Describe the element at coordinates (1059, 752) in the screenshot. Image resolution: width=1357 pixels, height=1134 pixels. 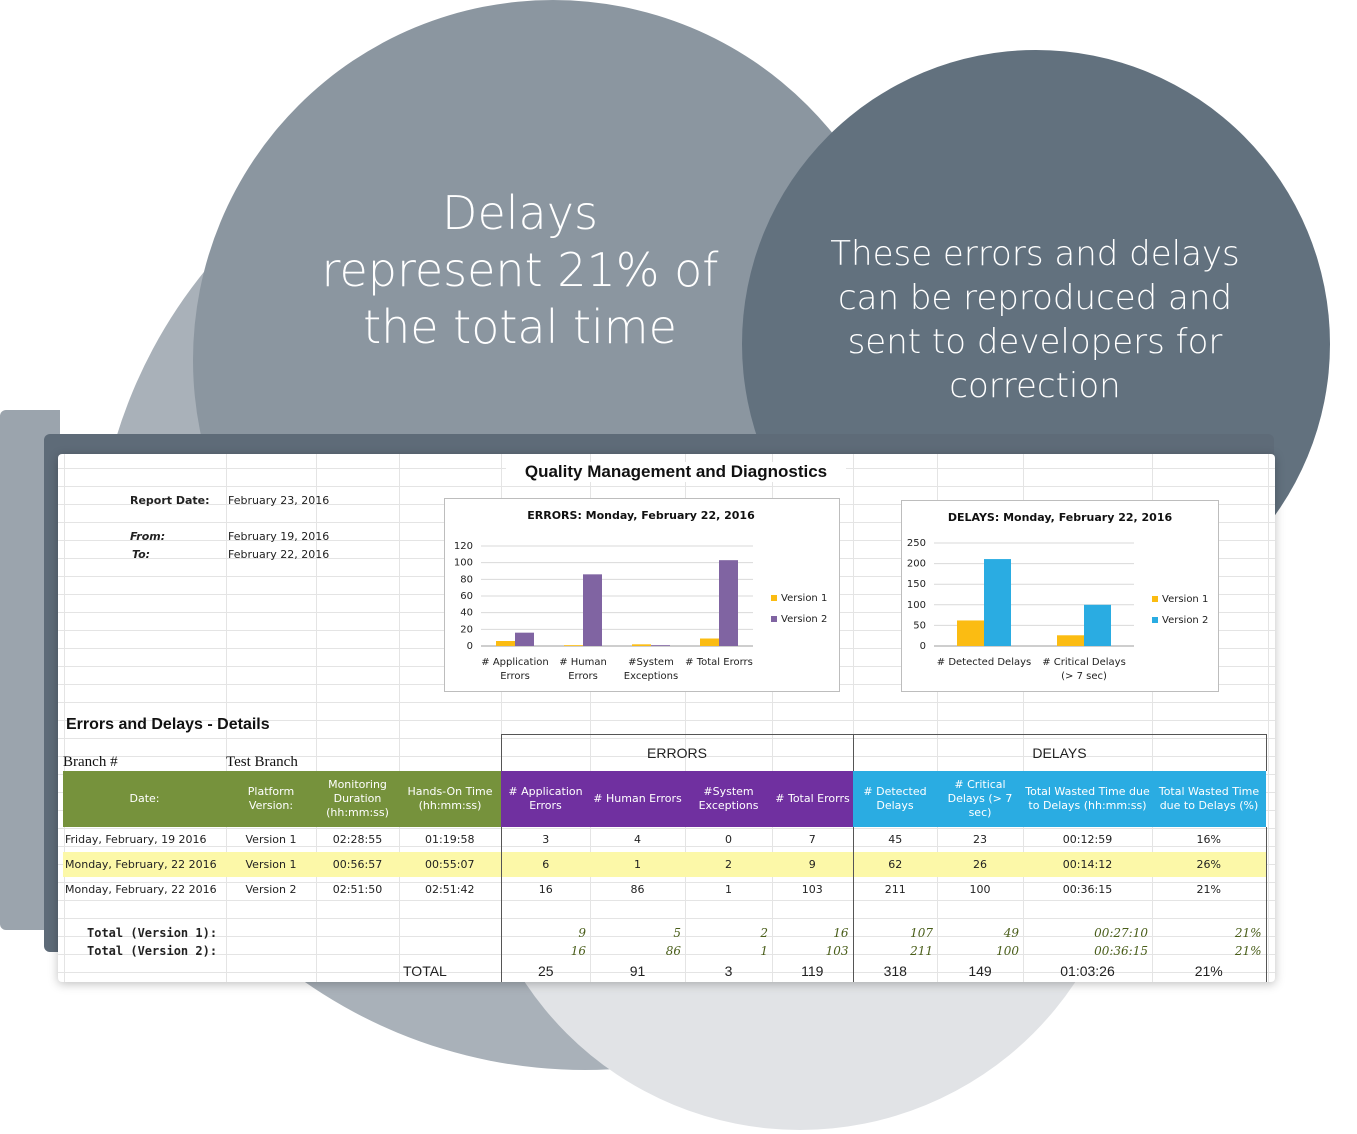
I see `delays-group-header: DELAYS` at that location.